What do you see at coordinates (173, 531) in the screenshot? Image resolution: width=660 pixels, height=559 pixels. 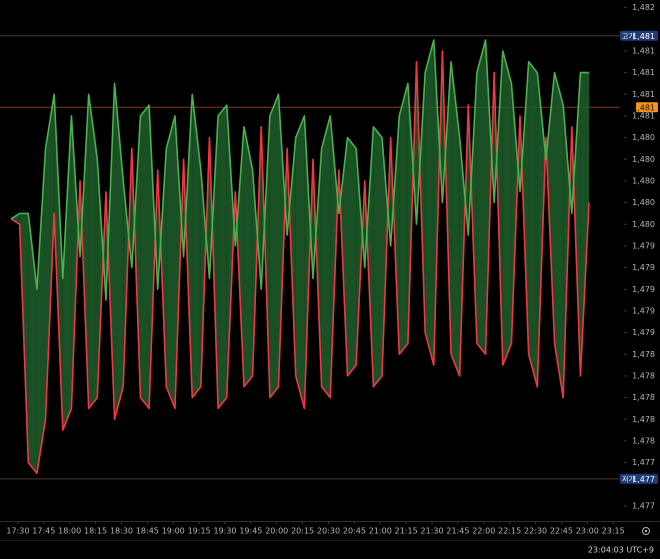 I see `x-tick-label: 19:00` at bounding box center [173, 531].